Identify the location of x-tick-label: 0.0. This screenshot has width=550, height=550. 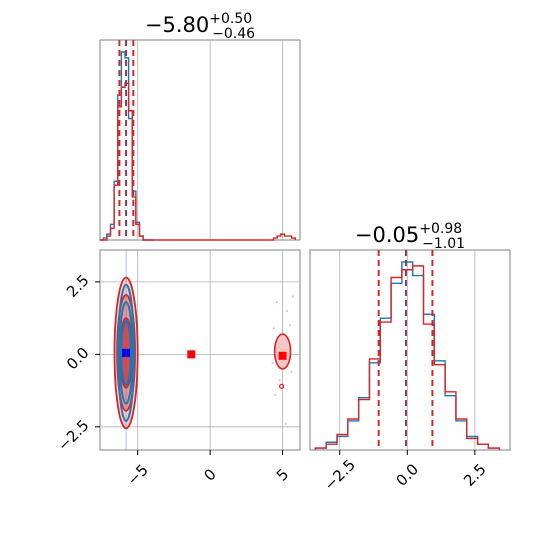
(407, 475).